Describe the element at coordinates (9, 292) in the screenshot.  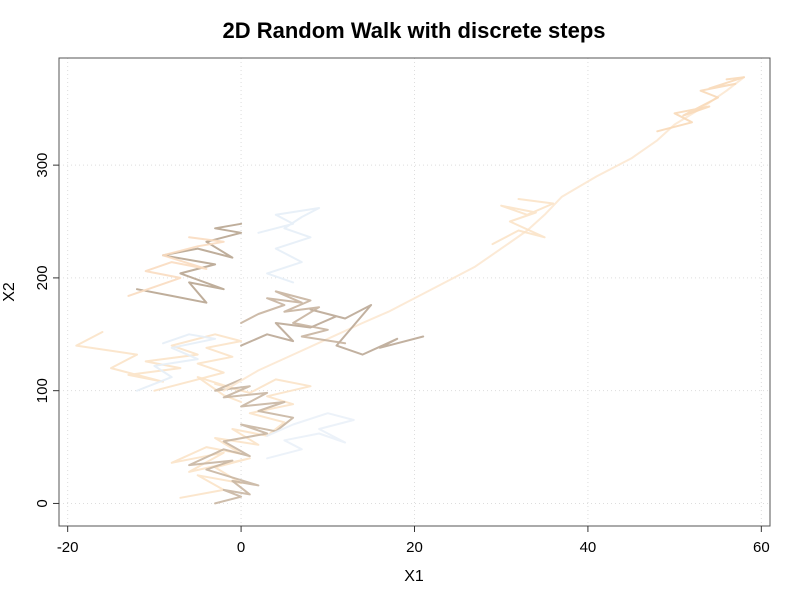
I see `y-axis-label: X2` at that location.